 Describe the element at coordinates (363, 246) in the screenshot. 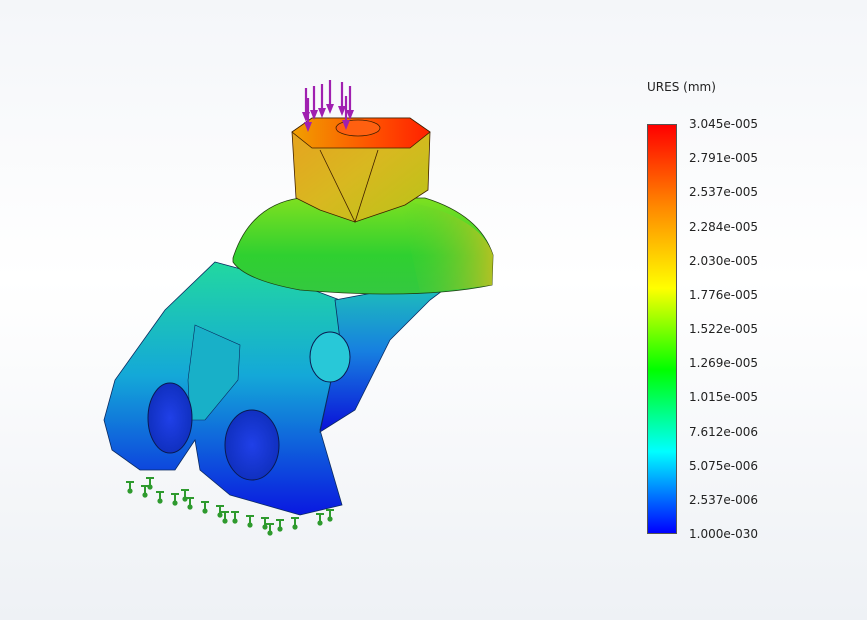

I see `dome-boss` at that location.